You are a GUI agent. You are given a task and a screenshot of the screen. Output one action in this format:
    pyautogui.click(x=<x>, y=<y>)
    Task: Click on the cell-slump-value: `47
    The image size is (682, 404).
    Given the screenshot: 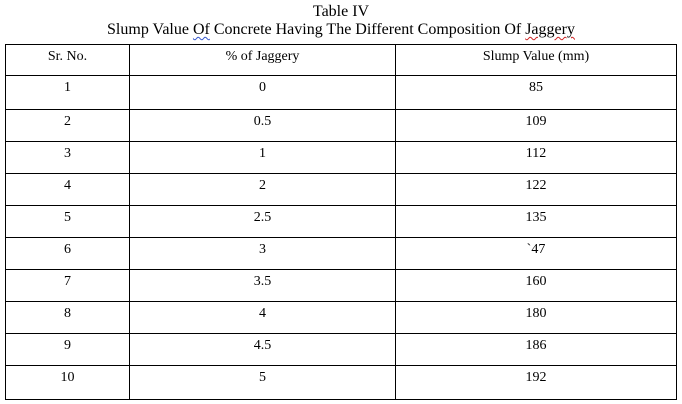 What is the action you would take?
    pyautogui.click(x=536, y=253)
    